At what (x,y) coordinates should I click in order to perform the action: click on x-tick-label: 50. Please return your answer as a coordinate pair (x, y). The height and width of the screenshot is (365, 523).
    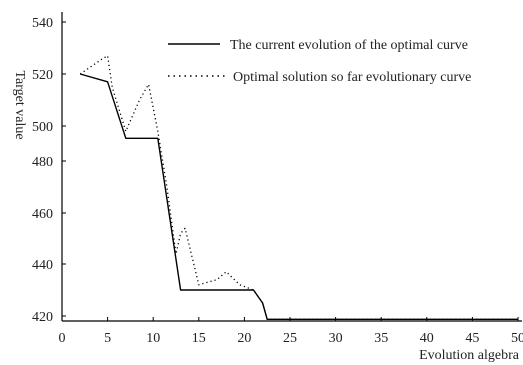
    Looking at the image, I should click on (517, 338).